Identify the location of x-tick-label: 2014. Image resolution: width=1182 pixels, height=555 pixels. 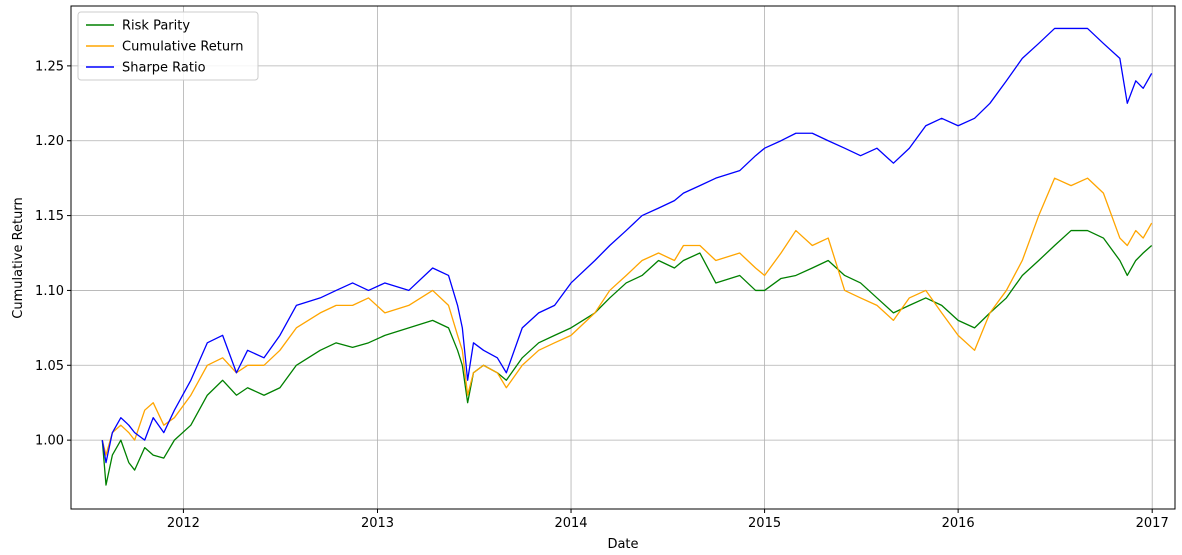
(570, 523).